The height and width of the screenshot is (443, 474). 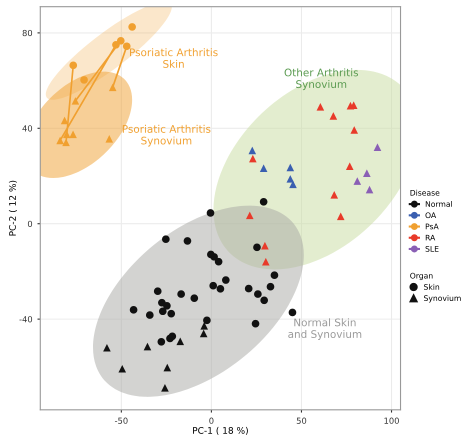 What do you see at coordinates (25, 319) in the screenshot?
I see `y-tick-label: -40` at bounding box center [25, 319].